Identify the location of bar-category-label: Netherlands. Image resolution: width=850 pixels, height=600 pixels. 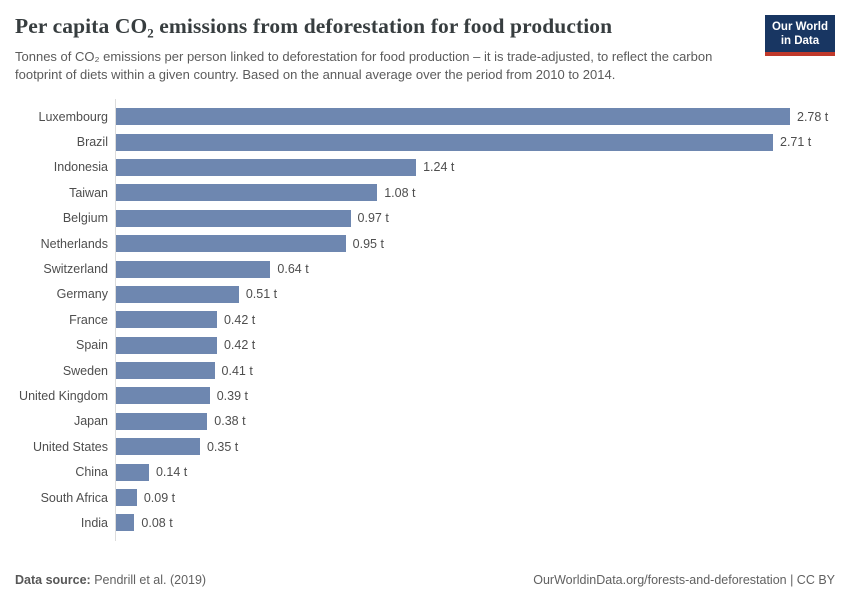
(74, 243).